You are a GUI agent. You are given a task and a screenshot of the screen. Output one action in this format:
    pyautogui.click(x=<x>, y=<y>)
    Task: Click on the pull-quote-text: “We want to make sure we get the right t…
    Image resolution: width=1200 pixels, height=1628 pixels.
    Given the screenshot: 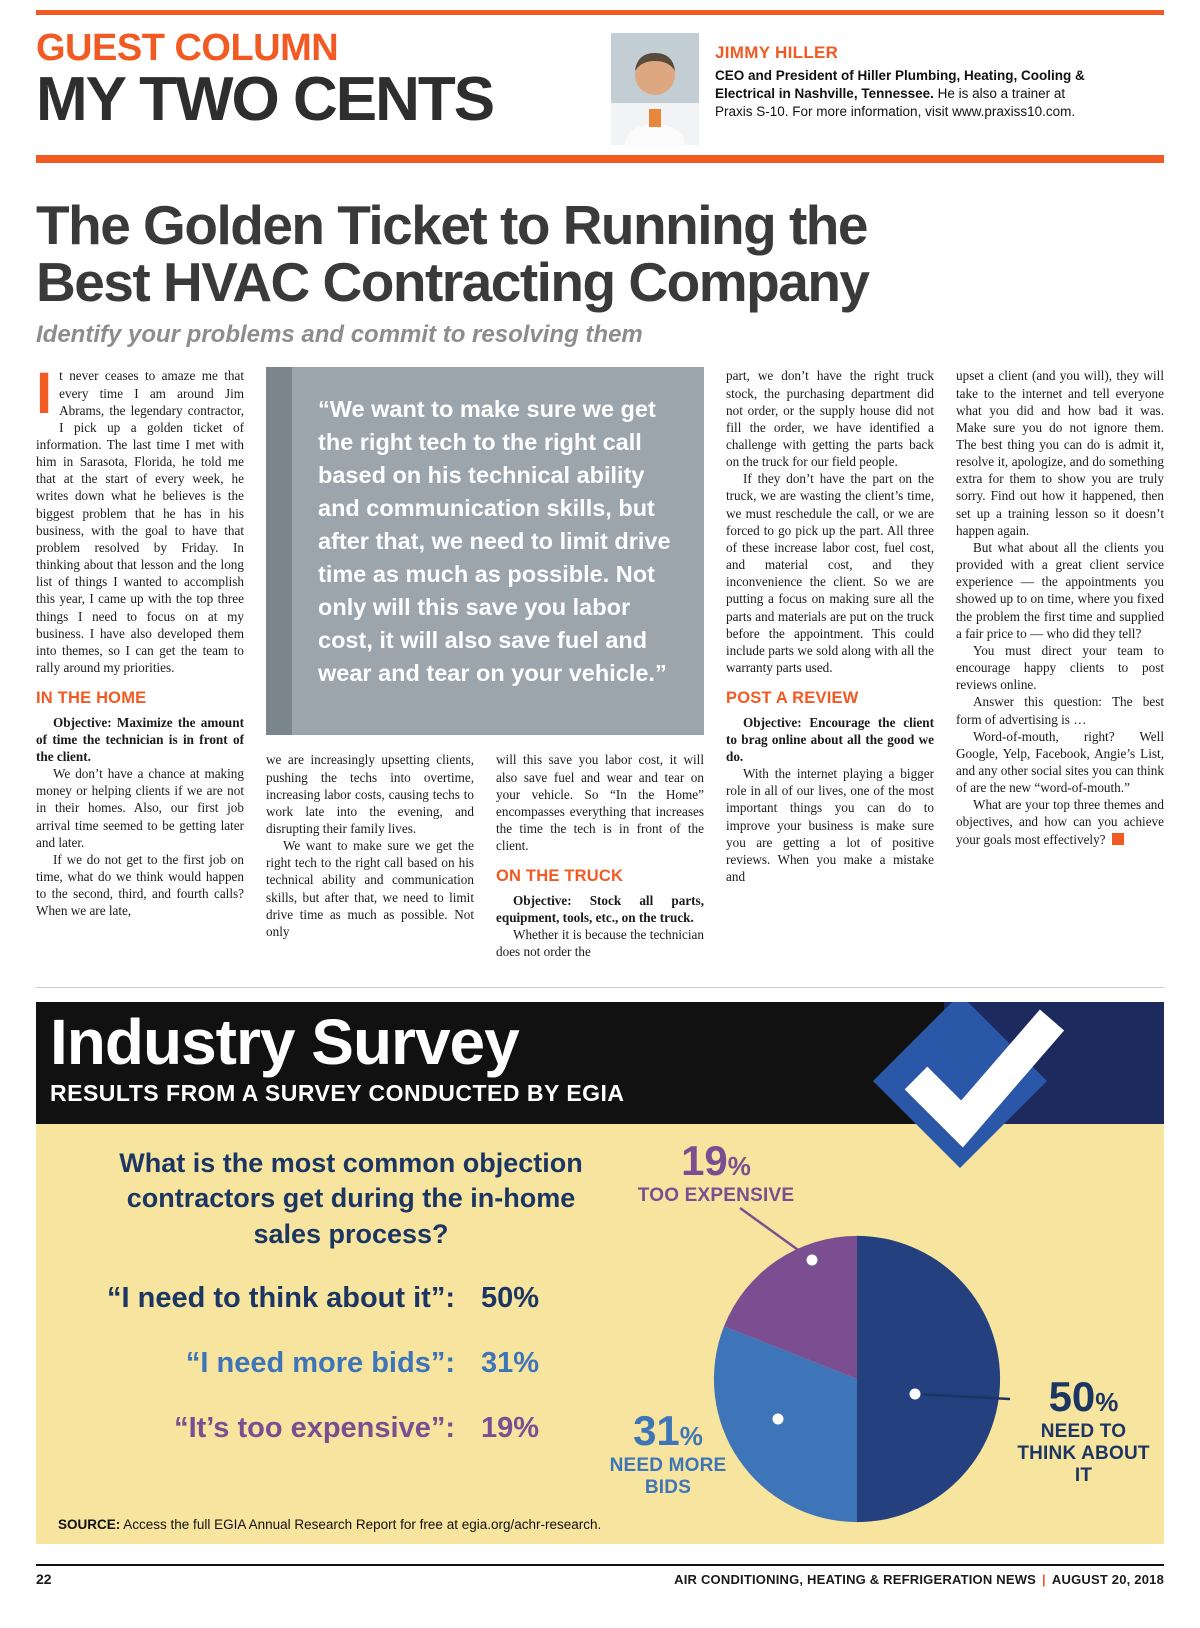 What is the action you would take?
    pyautogui.click(x=494, y=541)
    